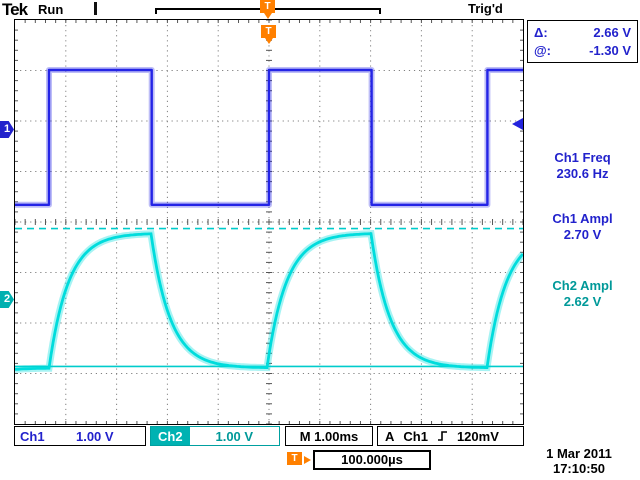  I want to click on measurement-ch1-freq: Ch1 Freq 230.6 Hz, so click(582, 166).